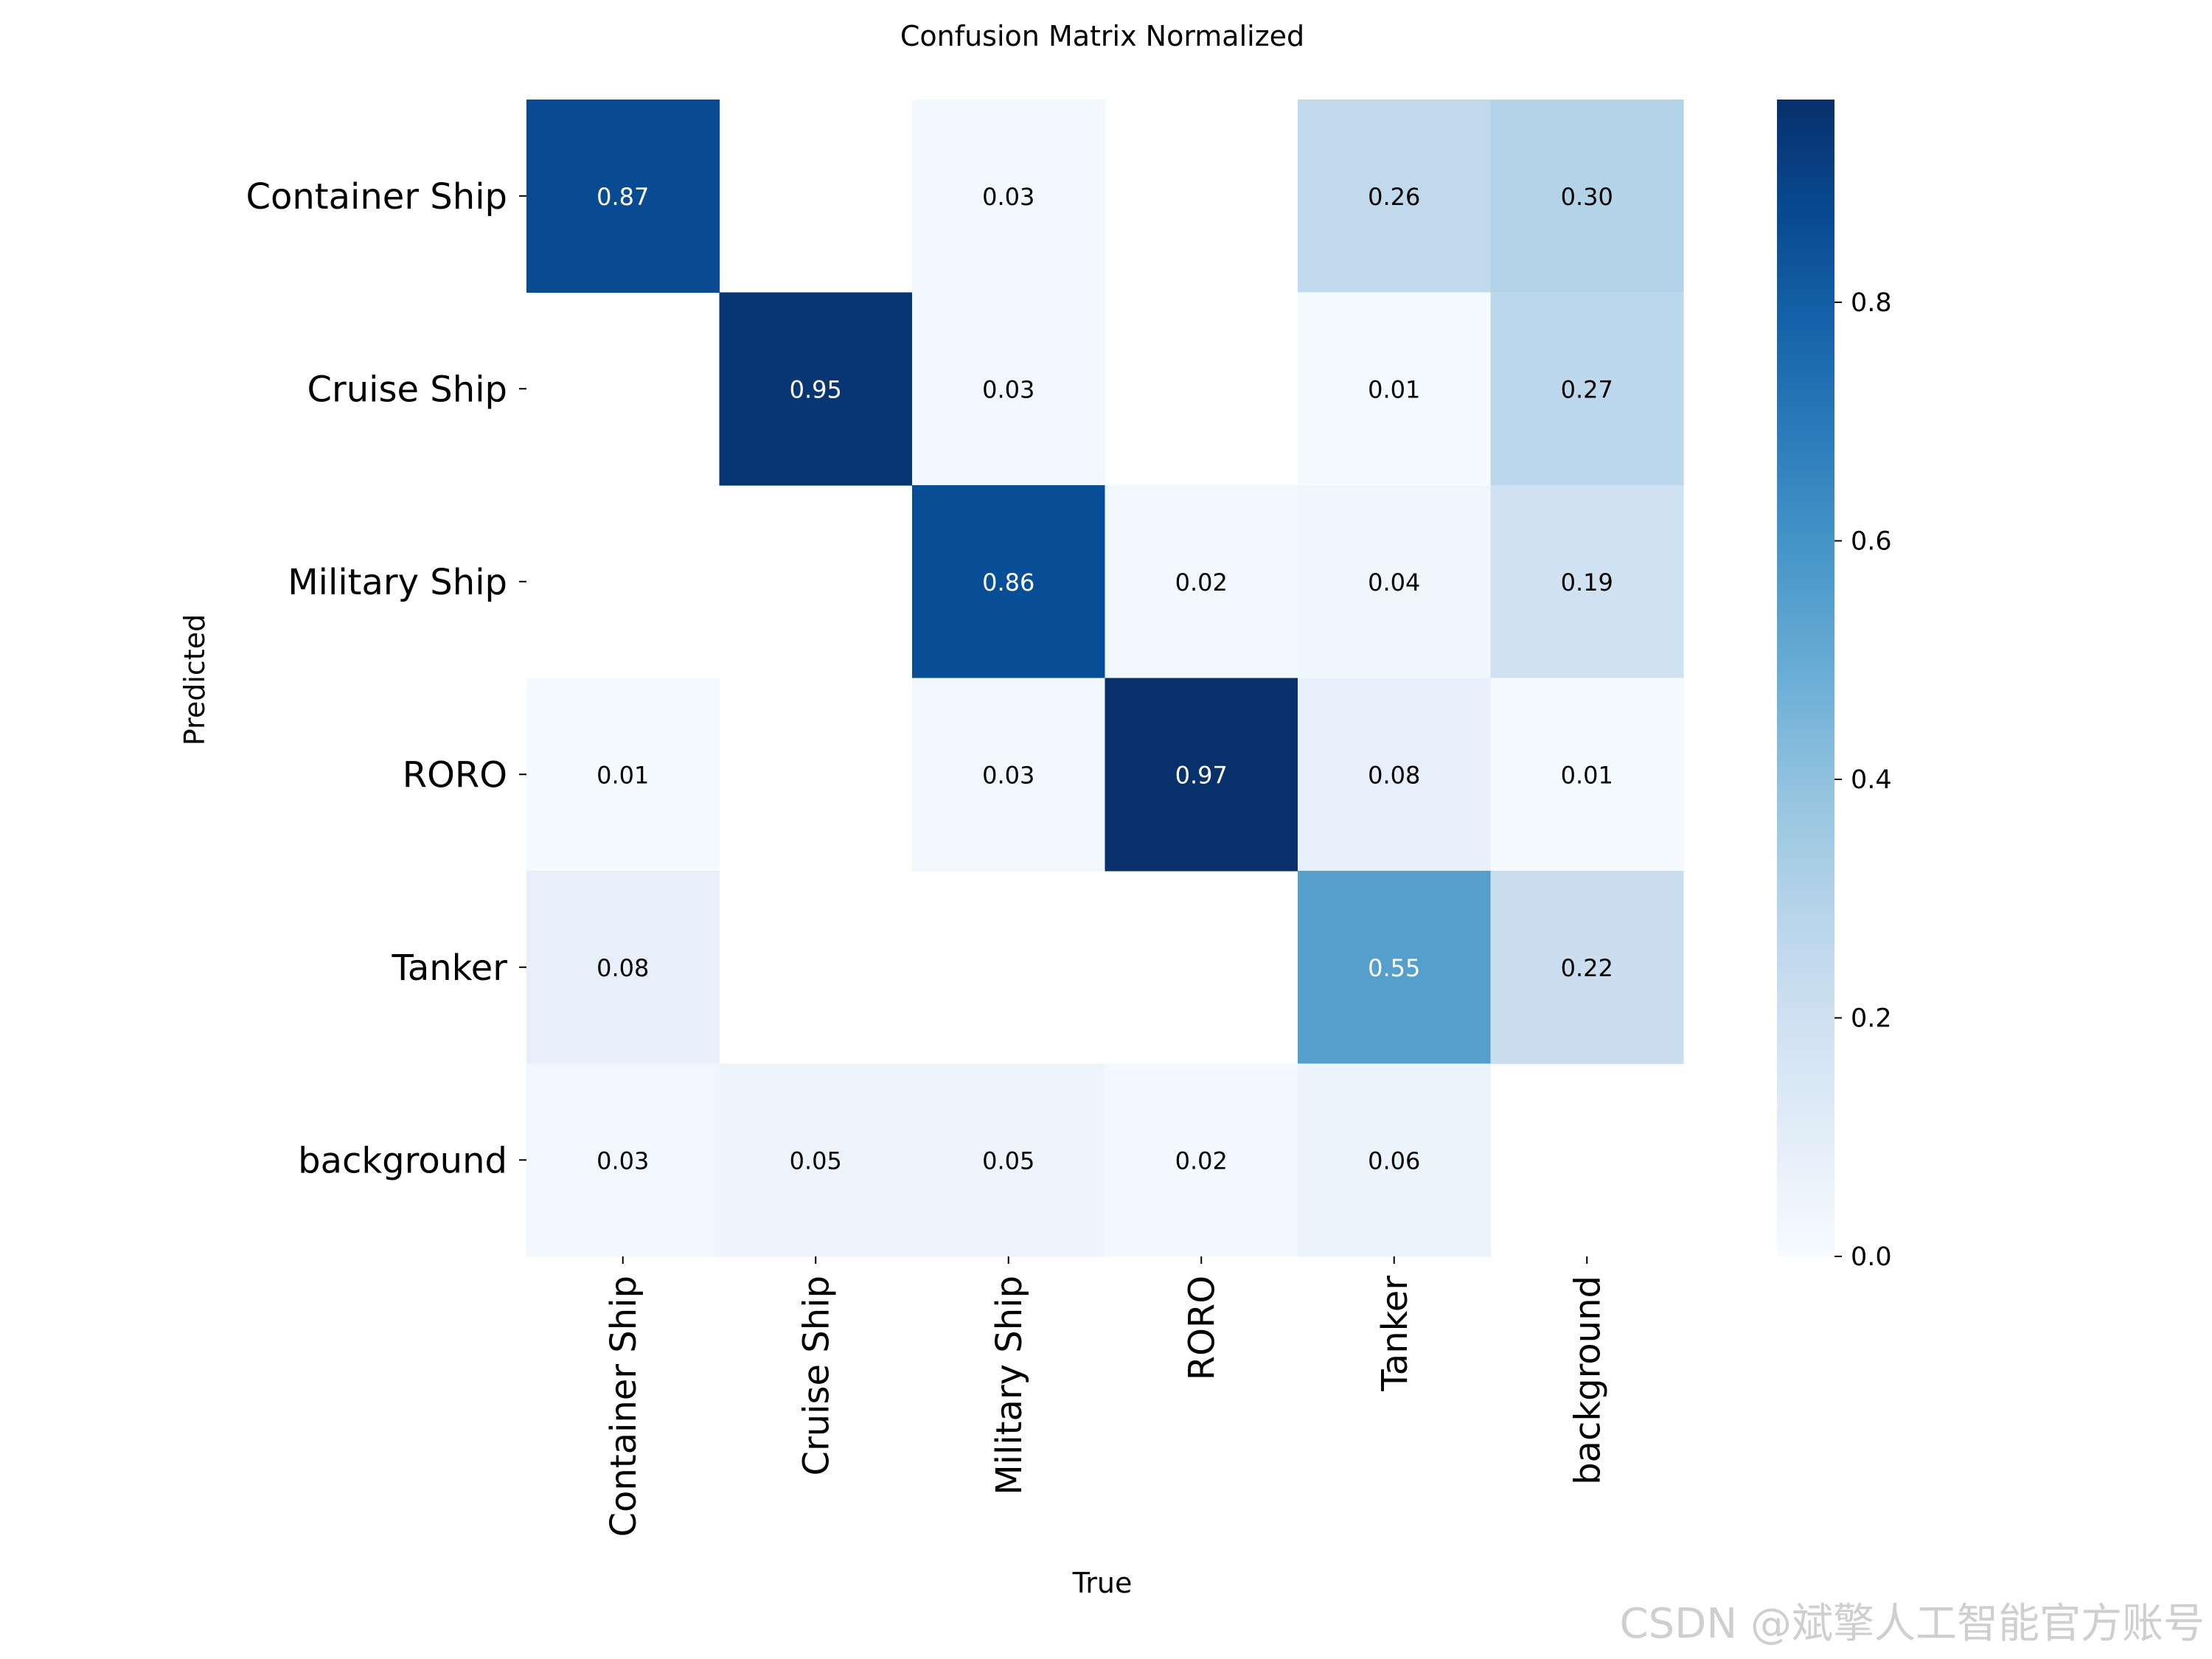 Image resolution: width=2212 pixels, height=1659 pixels. I want to click on cell-label-3-0: 0.01, so click(623, 775).